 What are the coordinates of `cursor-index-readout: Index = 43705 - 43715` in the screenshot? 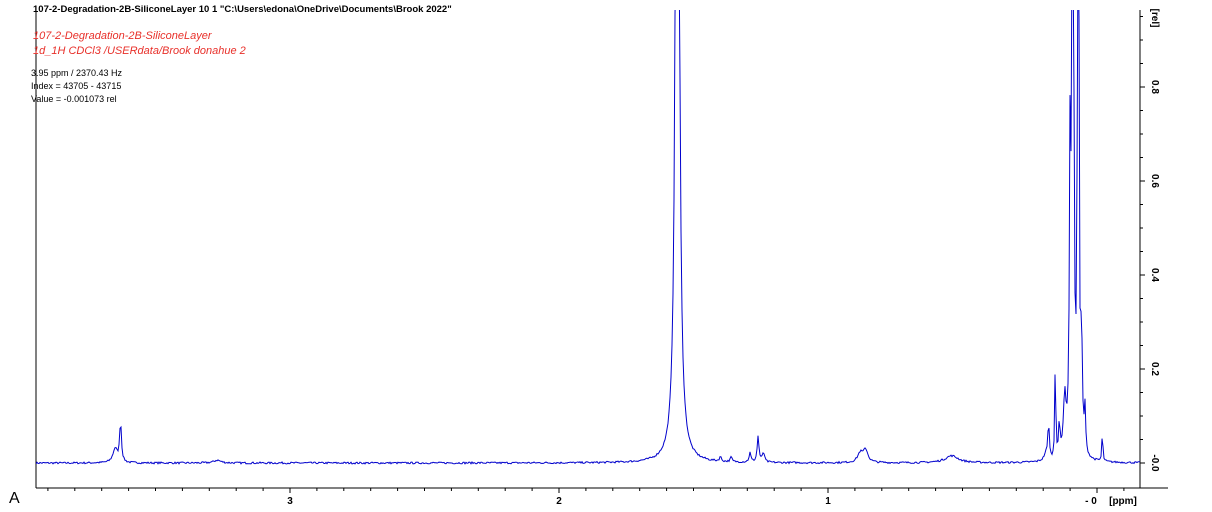 It's located at (76, 86).